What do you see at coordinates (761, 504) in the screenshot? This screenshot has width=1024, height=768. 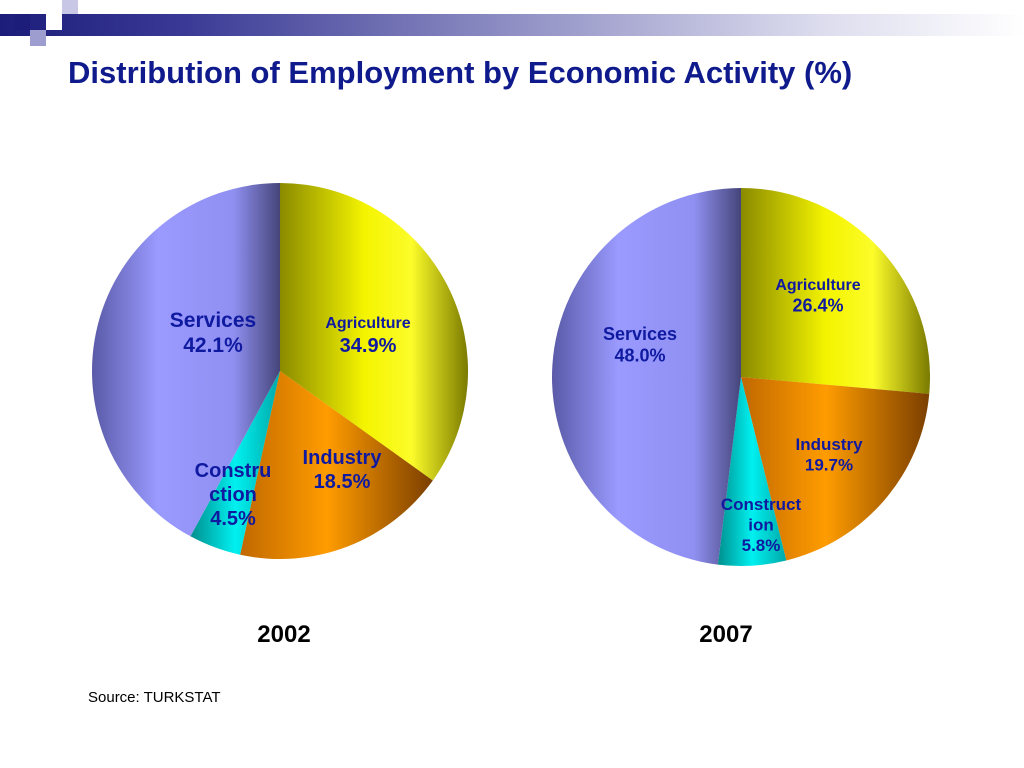 I see `slice-label-line: Construct` at bounding box center [761, 504].